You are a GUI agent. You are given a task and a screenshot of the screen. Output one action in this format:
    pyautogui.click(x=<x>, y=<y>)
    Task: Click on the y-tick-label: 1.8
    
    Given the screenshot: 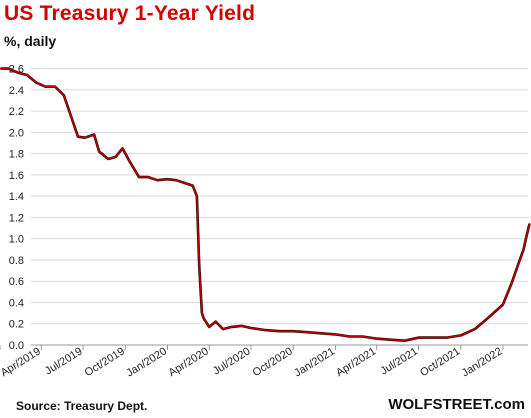 What is the action you would take?
    pyautogui.click(x=16, y=155)
    